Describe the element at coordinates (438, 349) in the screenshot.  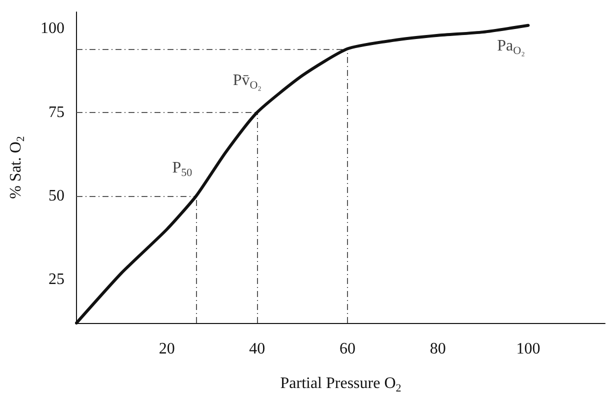
I see `x-tick-label: 80` at that location.